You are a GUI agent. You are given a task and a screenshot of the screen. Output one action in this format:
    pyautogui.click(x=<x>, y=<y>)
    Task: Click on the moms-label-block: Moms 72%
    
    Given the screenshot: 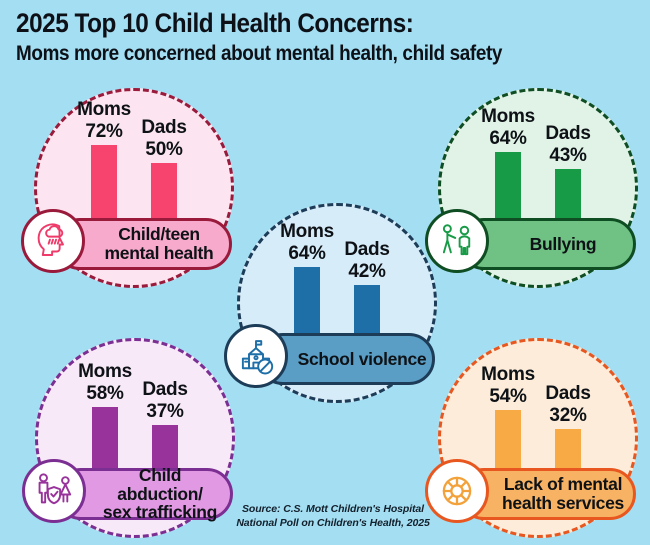 What is the action you would take?
    pyautogui.click(x=104, y=120)
    